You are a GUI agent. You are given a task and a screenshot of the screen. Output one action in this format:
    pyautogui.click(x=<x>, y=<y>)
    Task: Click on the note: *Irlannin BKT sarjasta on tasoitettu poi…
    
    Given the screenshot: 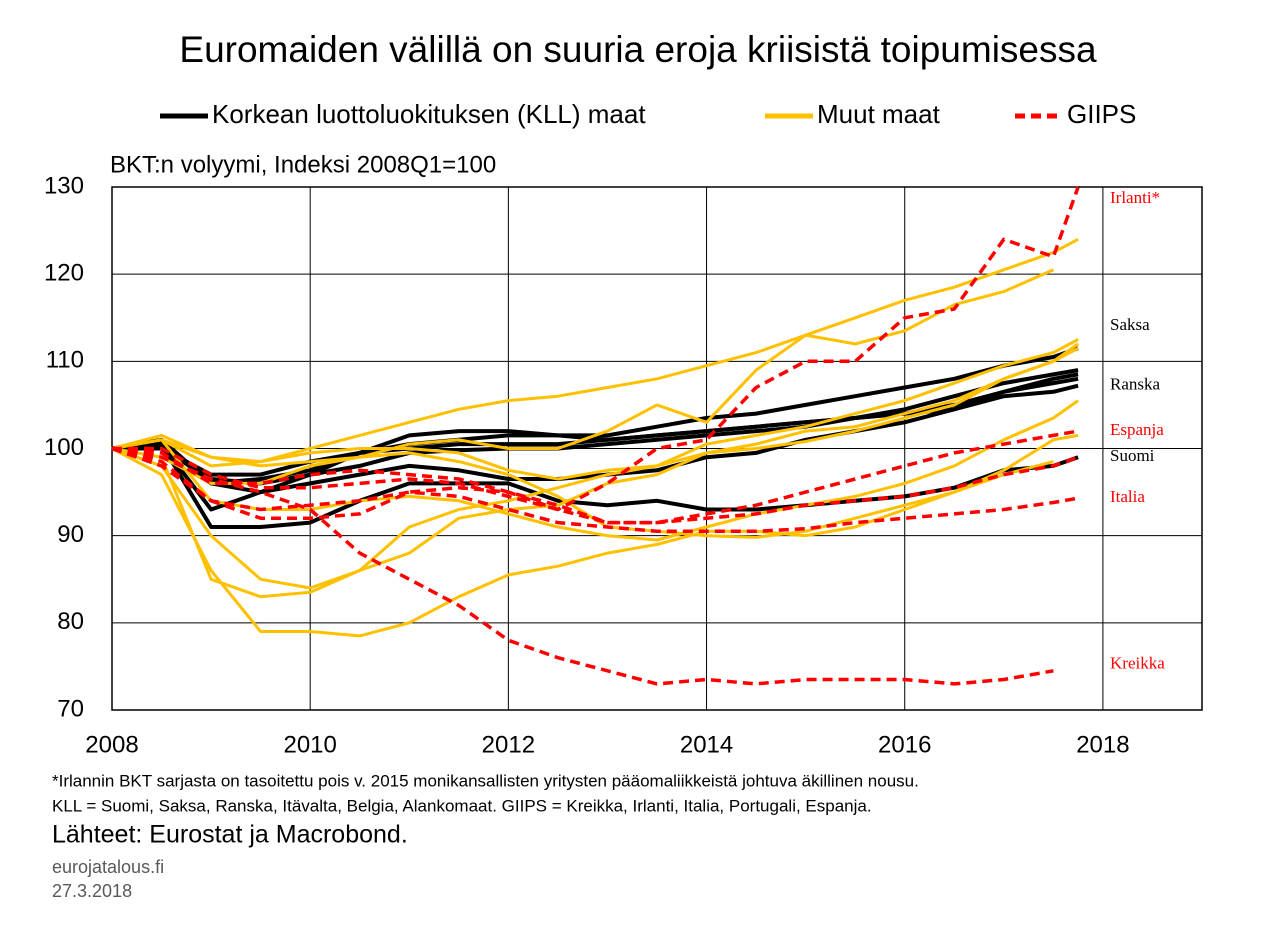 What is the action you would take?
    pyautogui.click(x=485, y=780)
    